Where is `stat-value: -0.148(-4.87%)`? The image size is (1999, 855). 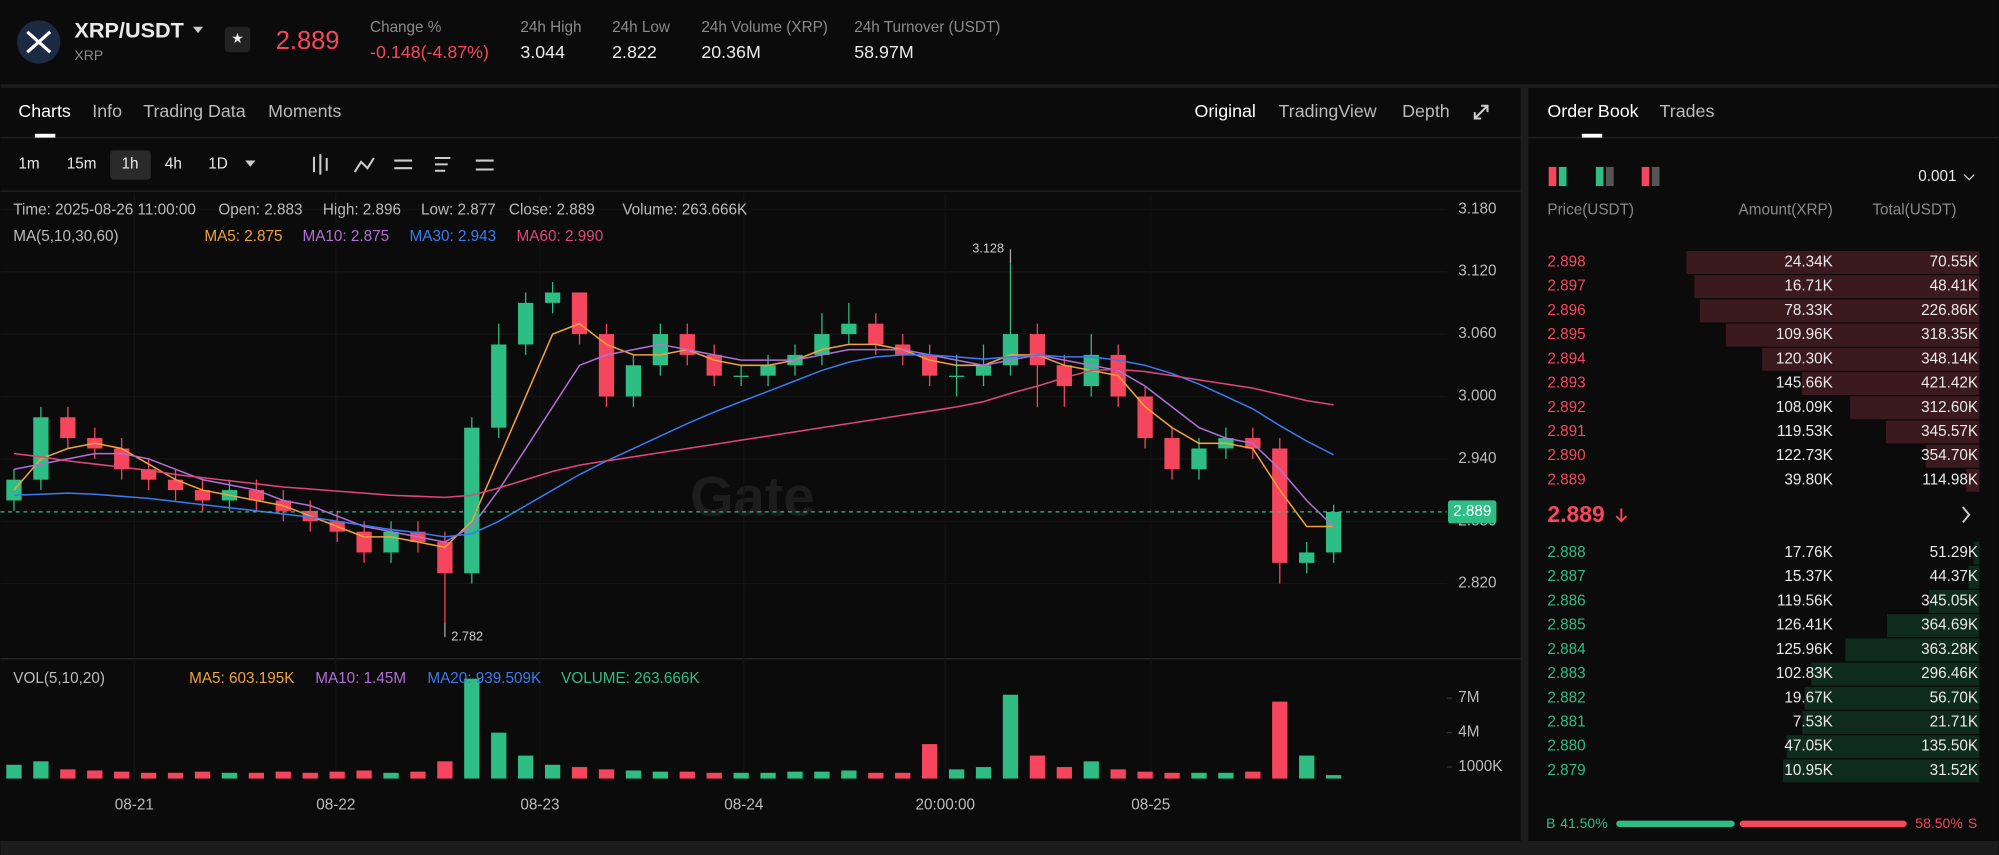
stat-value: -0.148(-4.87%) is located at coordinates (429, 52).